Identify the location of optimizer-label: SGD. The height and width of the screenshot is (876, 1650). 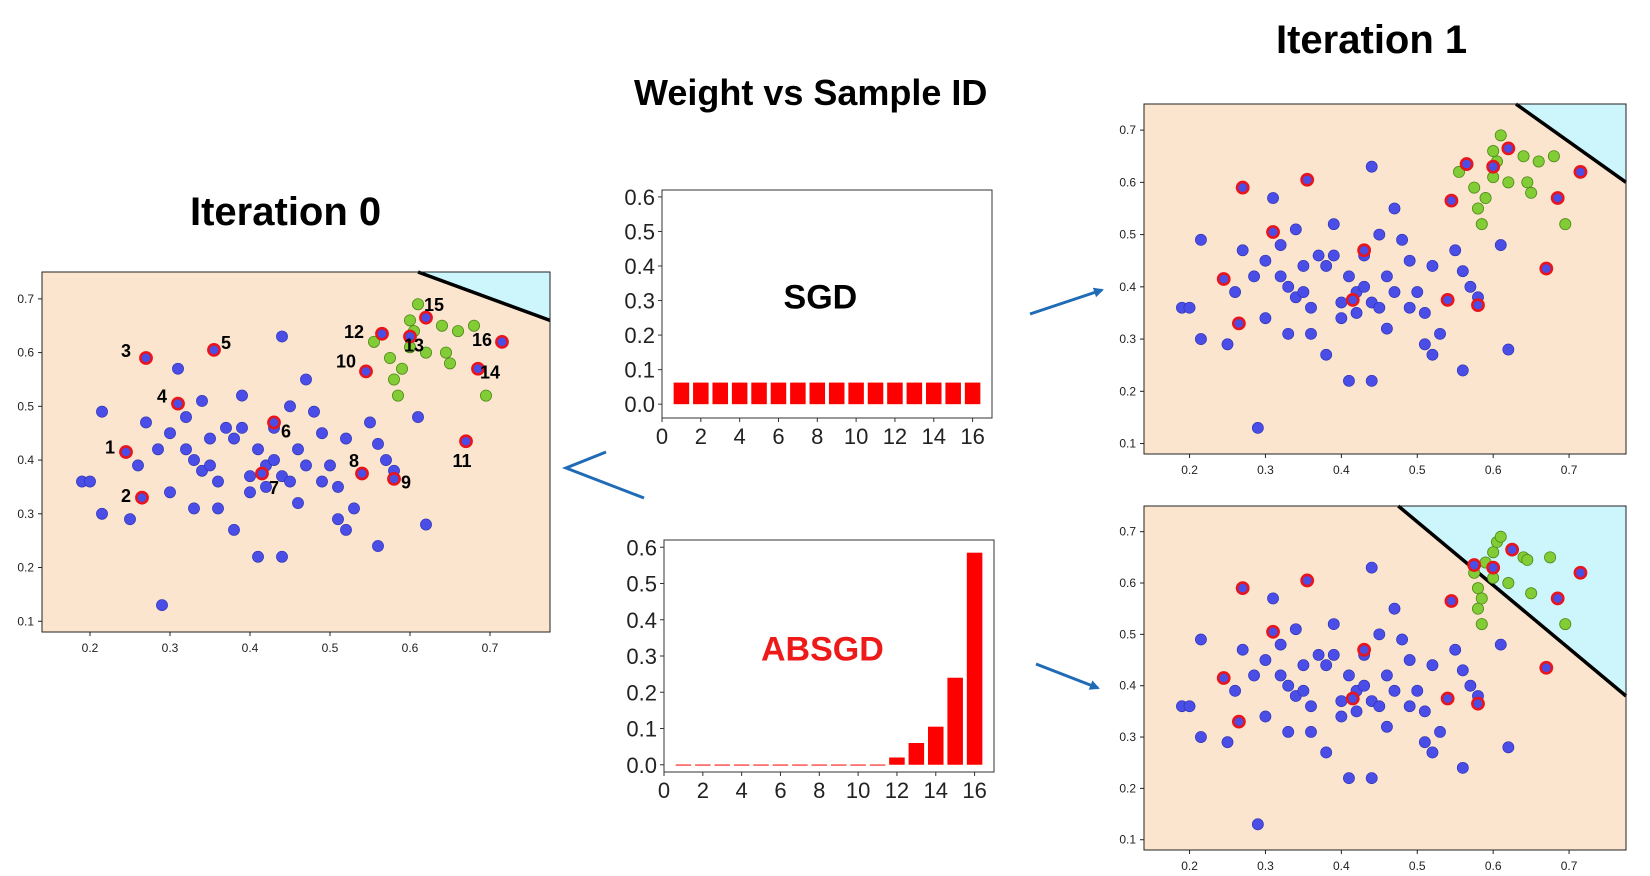
(821, 298).